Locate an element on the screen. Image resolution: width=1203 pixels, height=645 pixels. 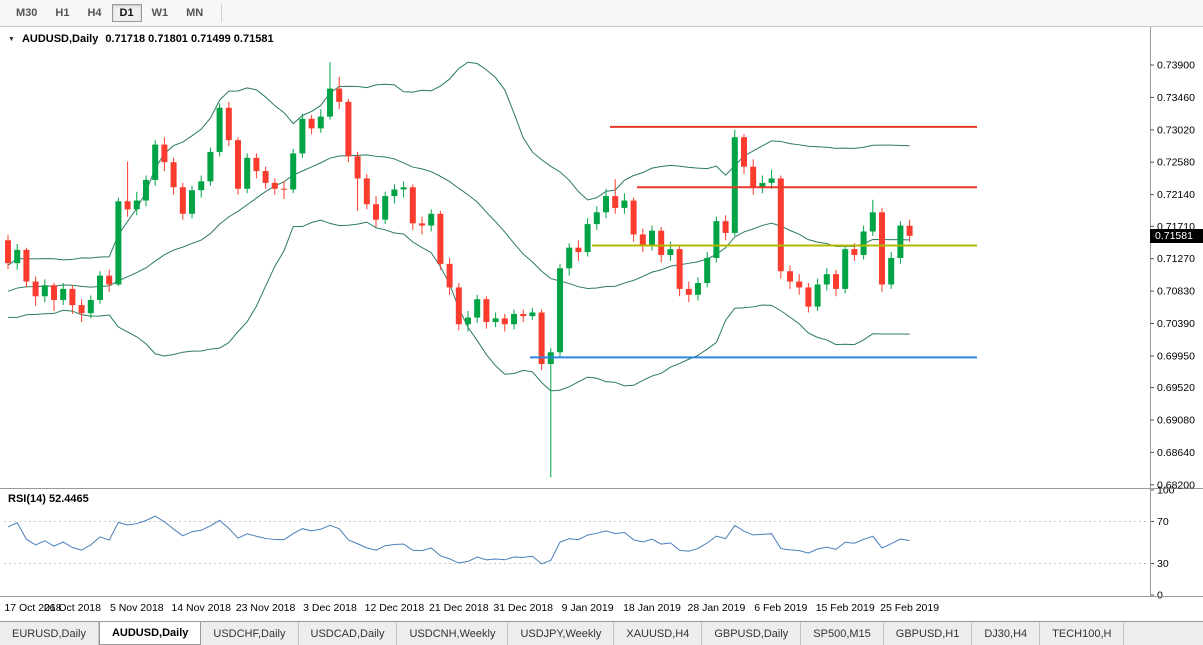
svg-text: 0.72140 is located at coordinates (1176, 195).